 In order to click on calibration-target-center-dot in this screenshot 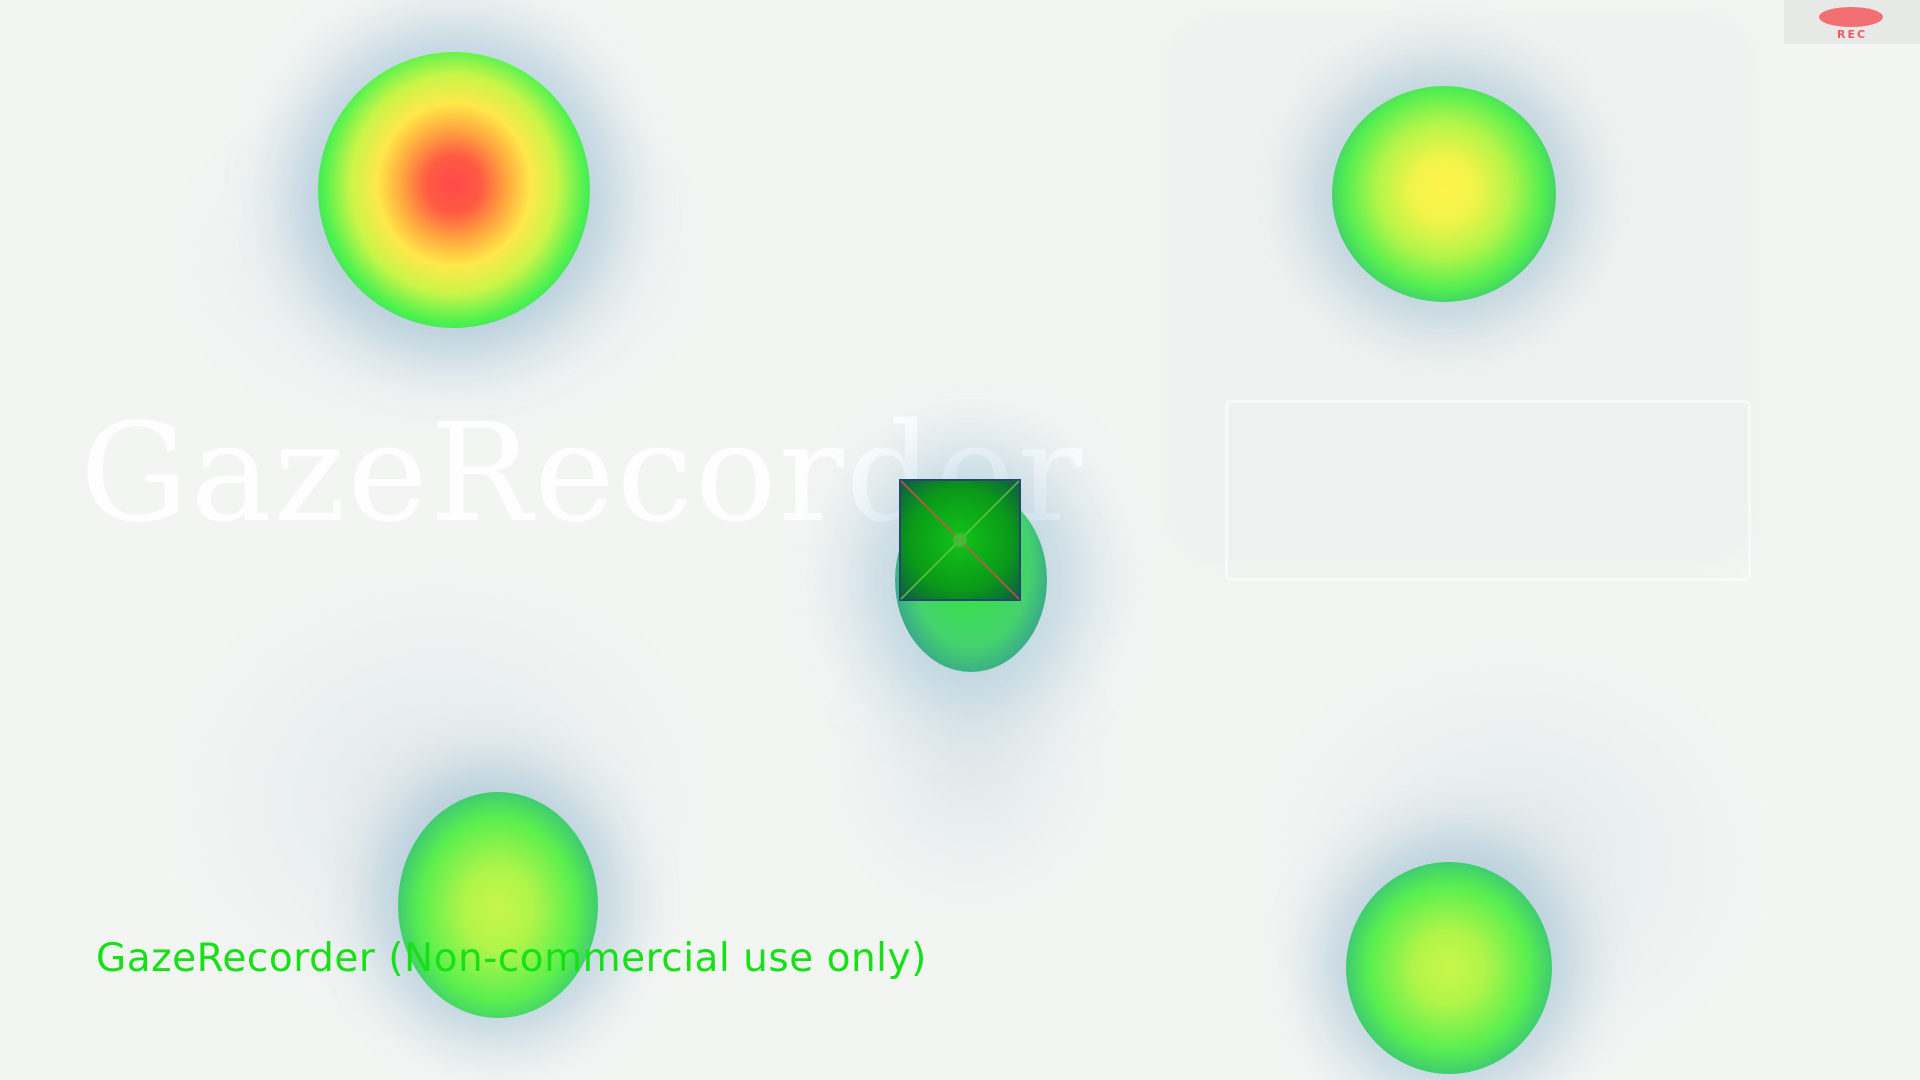, I will do `click(960, 540)`.